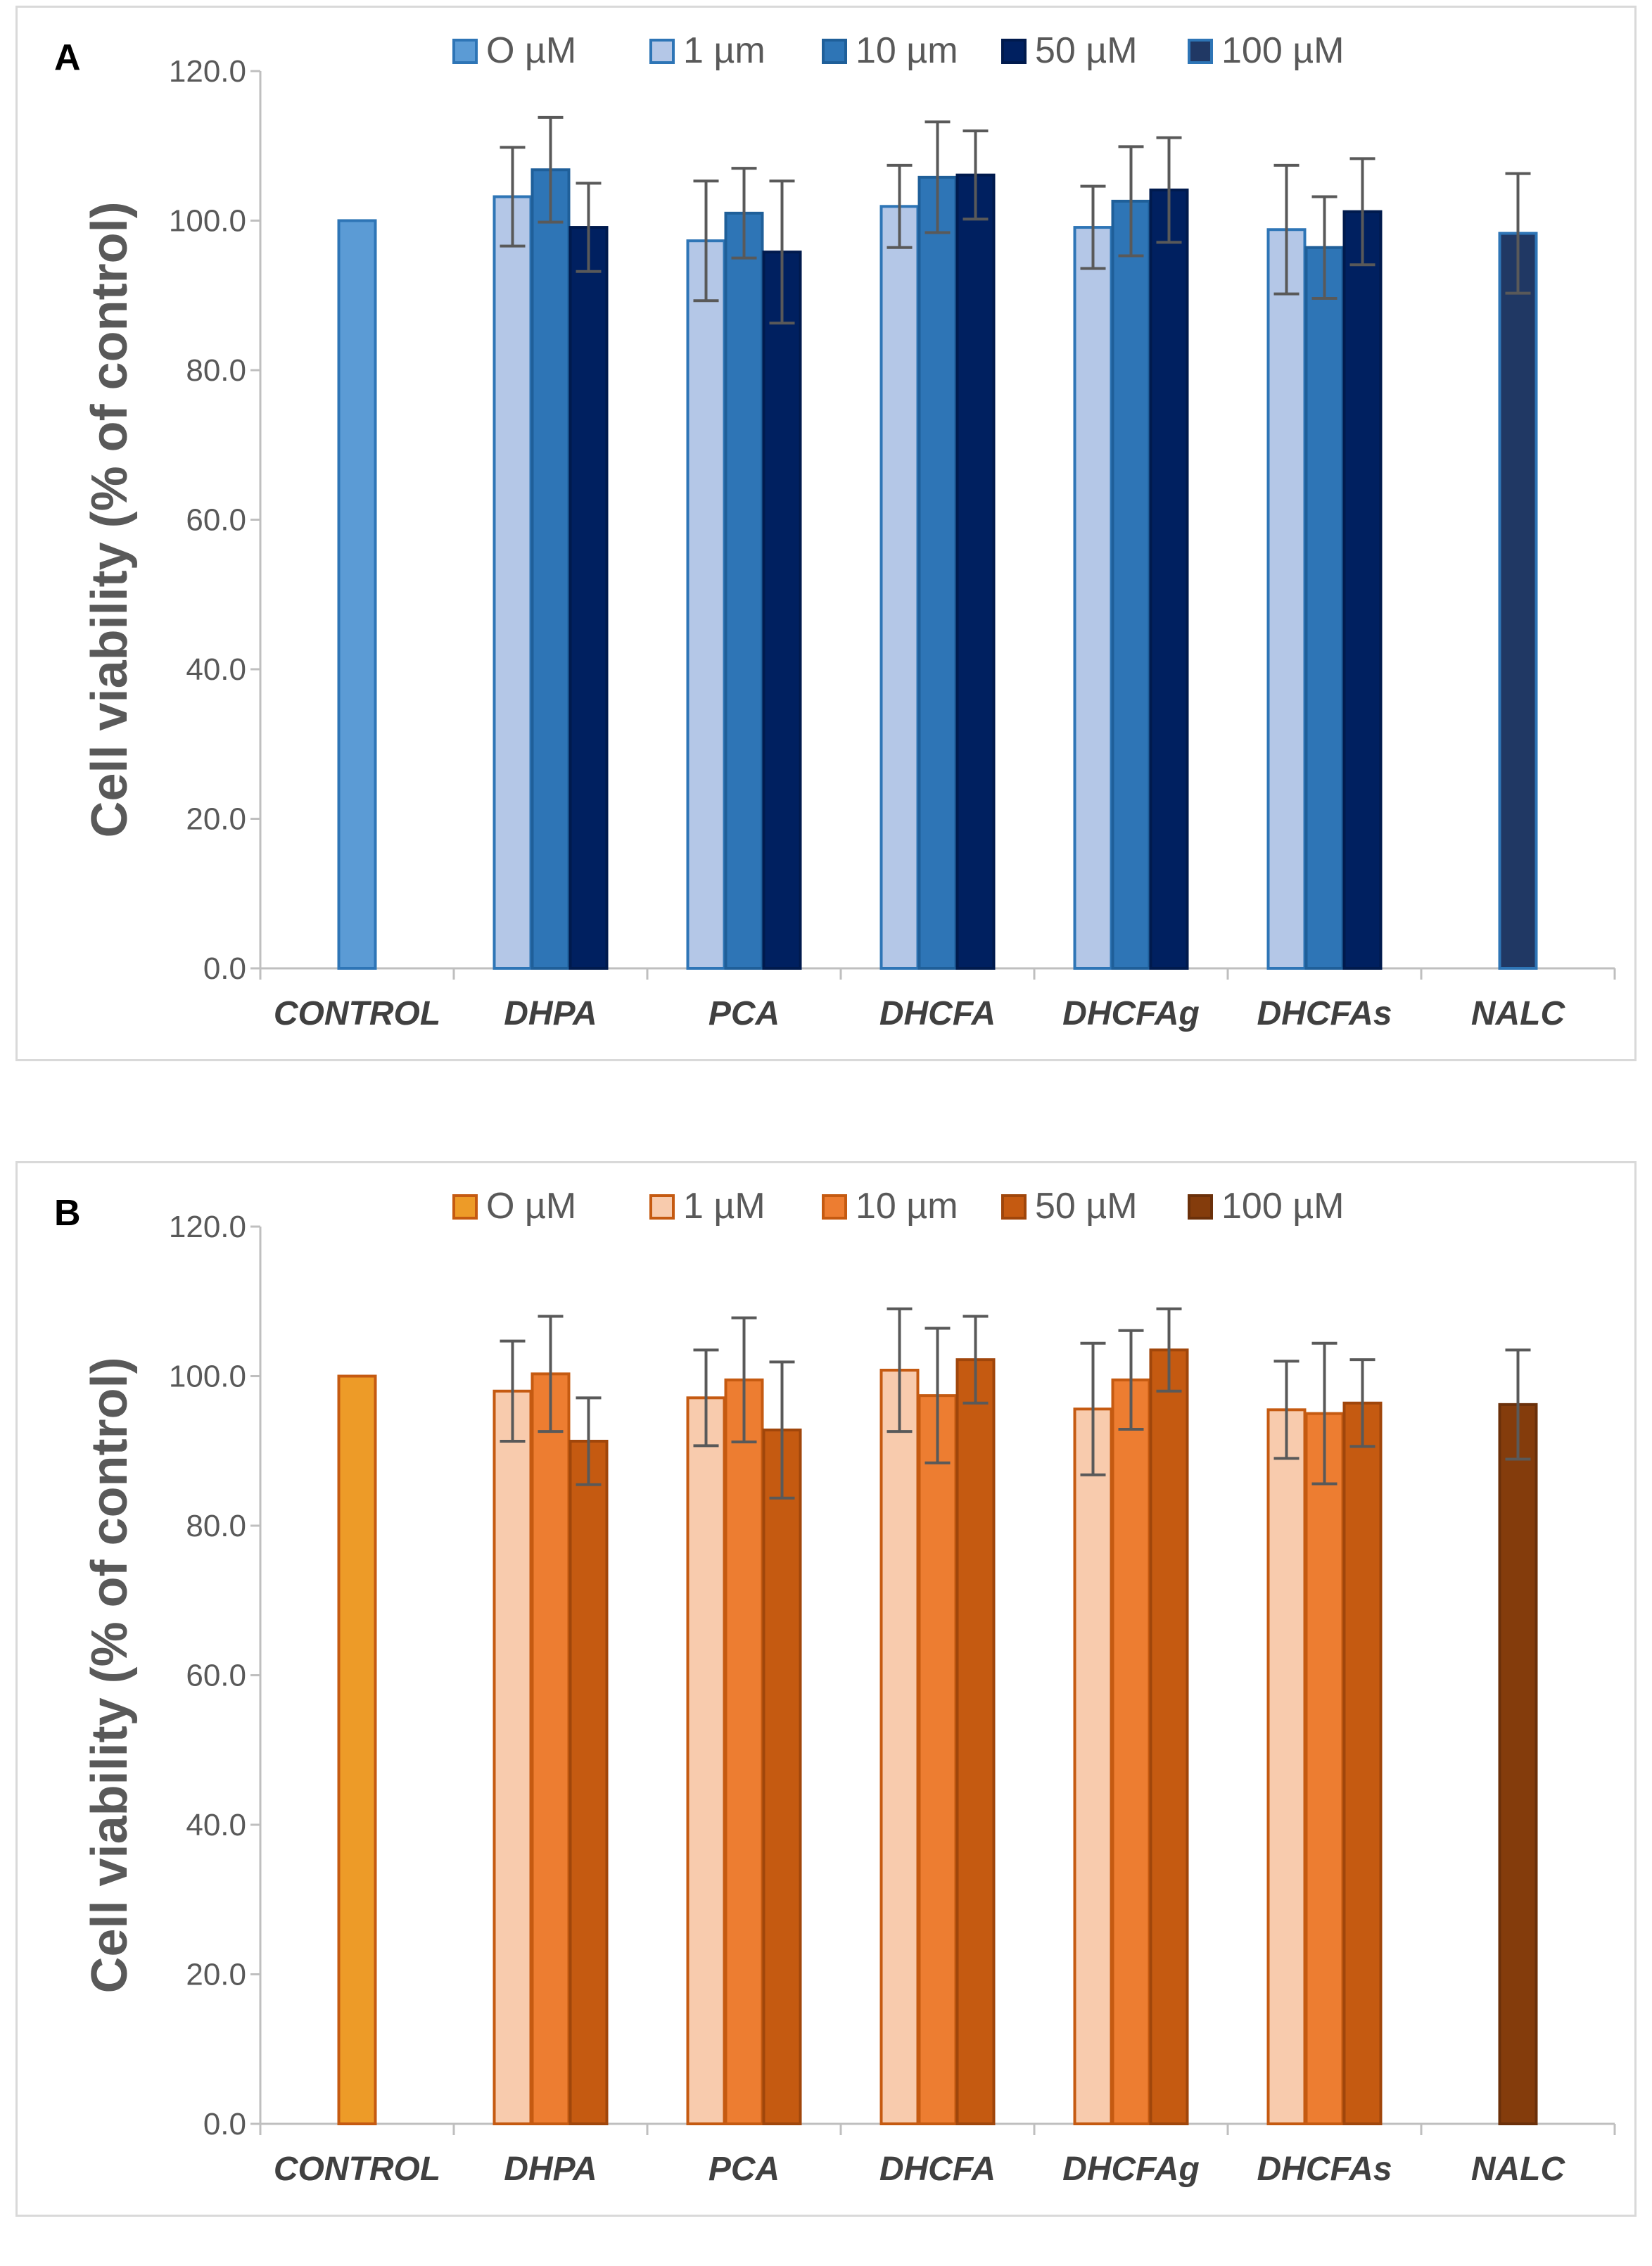  What do you see at coordinates (67, 57) in the screenshot?
I see `panel-label: A` at bounding box center [67, 57].